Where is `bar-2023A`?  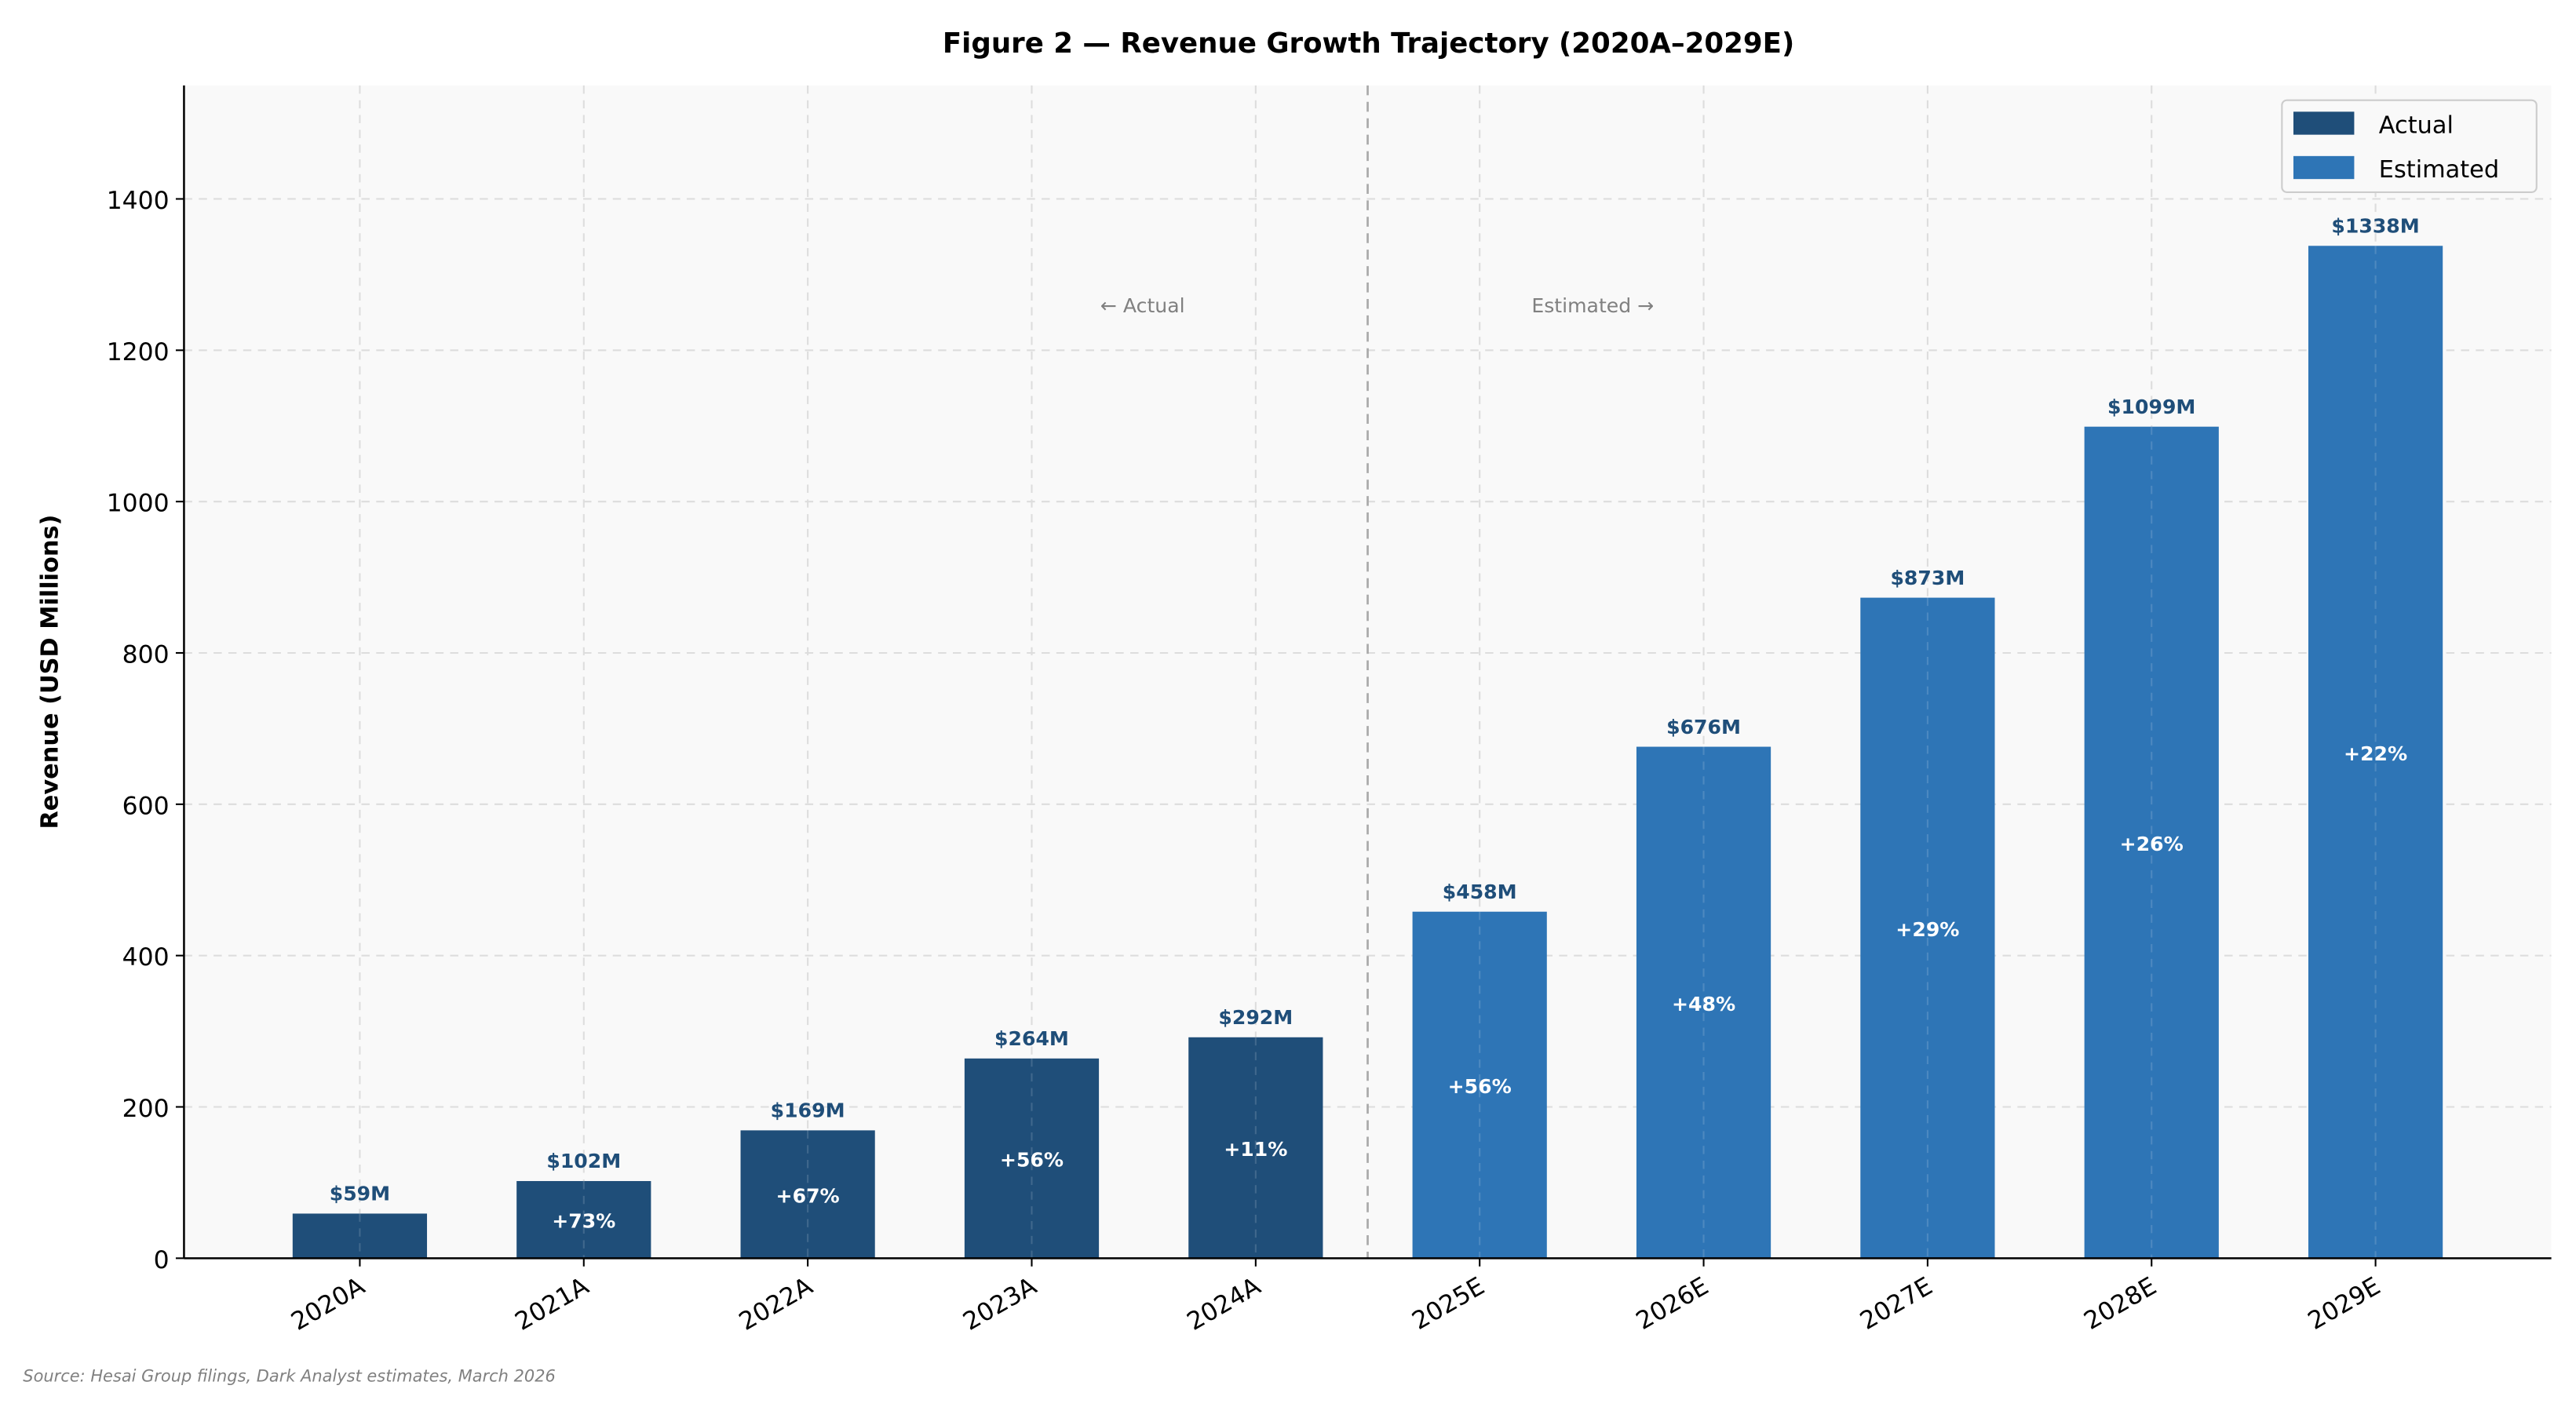
bar-2023A is located at coordinates (1032, 1158).